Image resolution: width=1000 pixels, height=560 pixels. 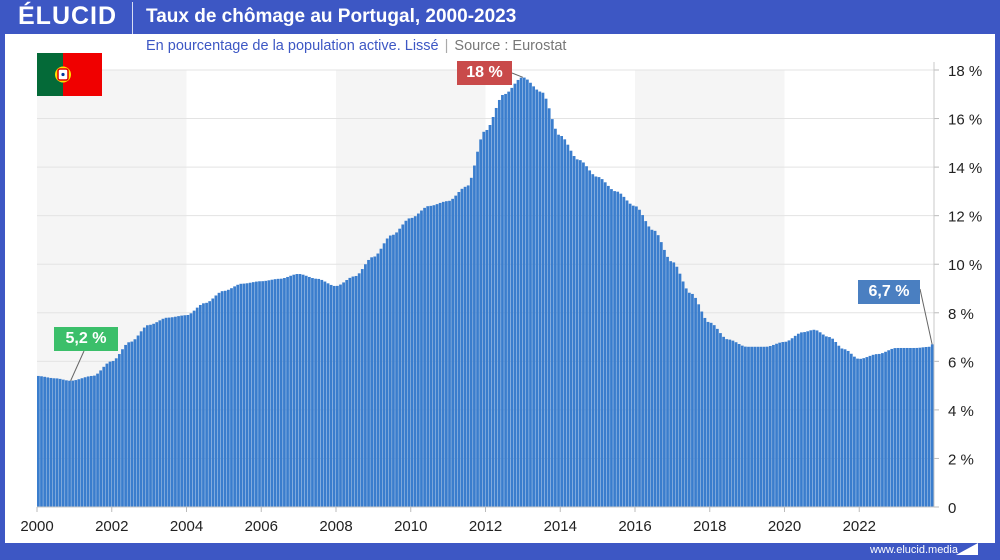 I want to click on elucid-mark-icon, so click(x=967, y=549).